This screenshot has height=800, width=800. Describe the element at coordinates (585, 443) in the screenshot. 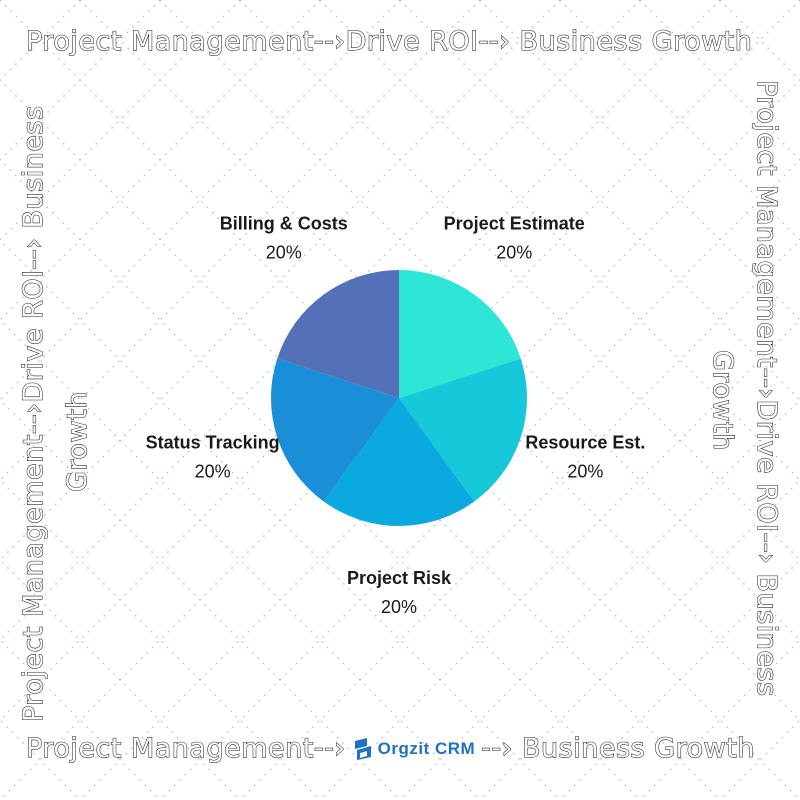

I see `slice-label: Resource Est.` at that location.